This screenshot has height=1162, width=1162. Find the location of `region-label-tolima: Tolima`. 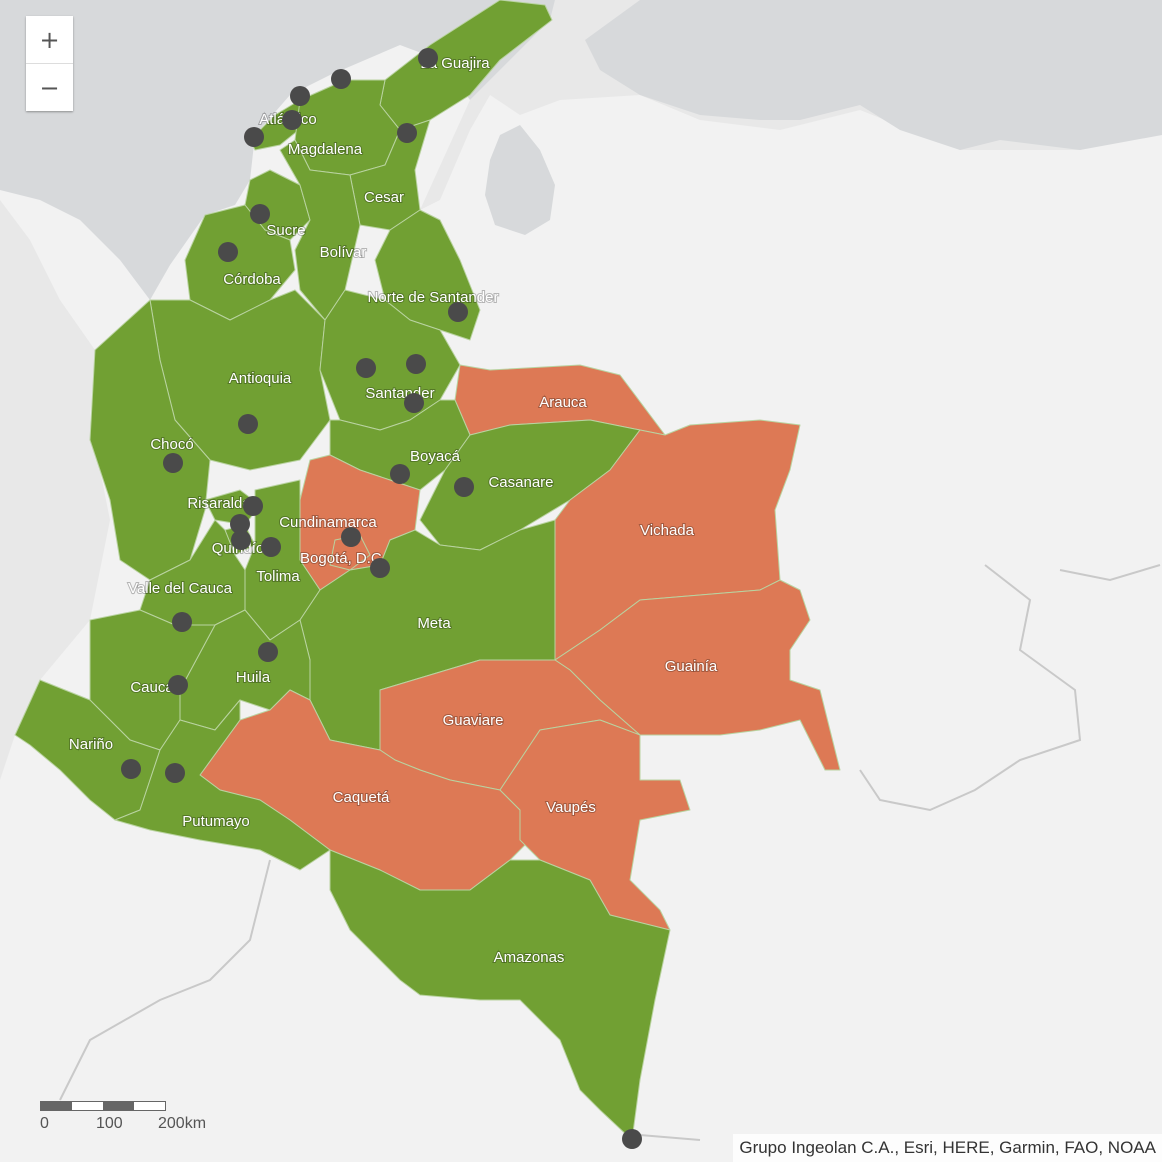

region-label-tolima: Tolima is located at coordinates (278, 576).